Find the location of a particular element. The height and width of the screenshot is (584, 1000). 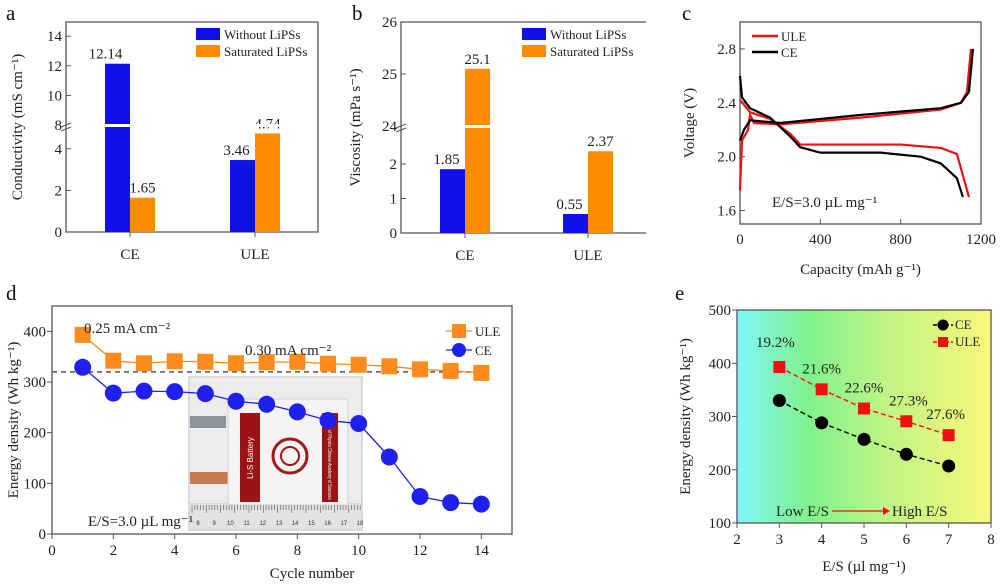

y-tick-label: 12 is located at coordinates (54, 67).